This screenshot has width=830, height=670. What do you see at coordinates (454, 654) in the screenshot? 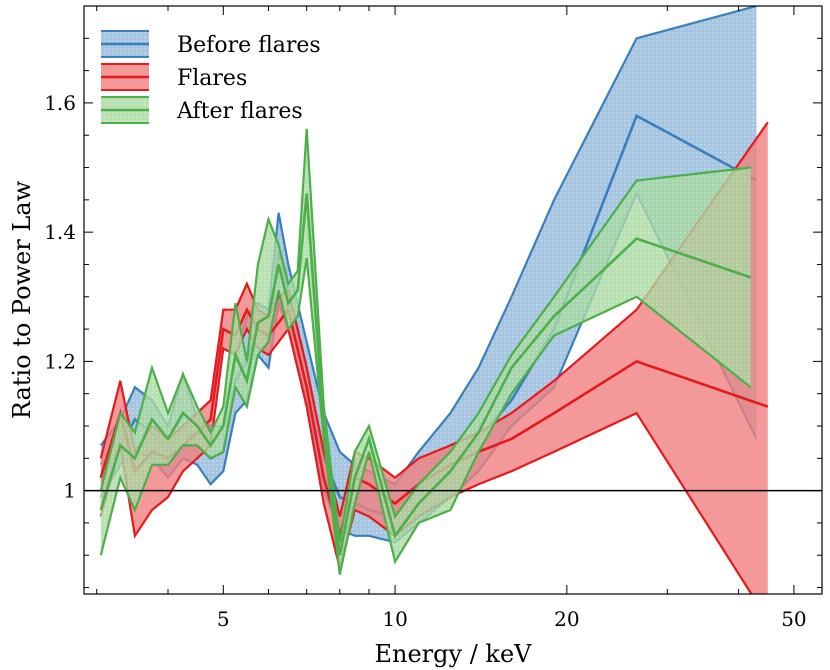
I see `x-axis-title: Energy / keV` at bounding box center [454, 654].